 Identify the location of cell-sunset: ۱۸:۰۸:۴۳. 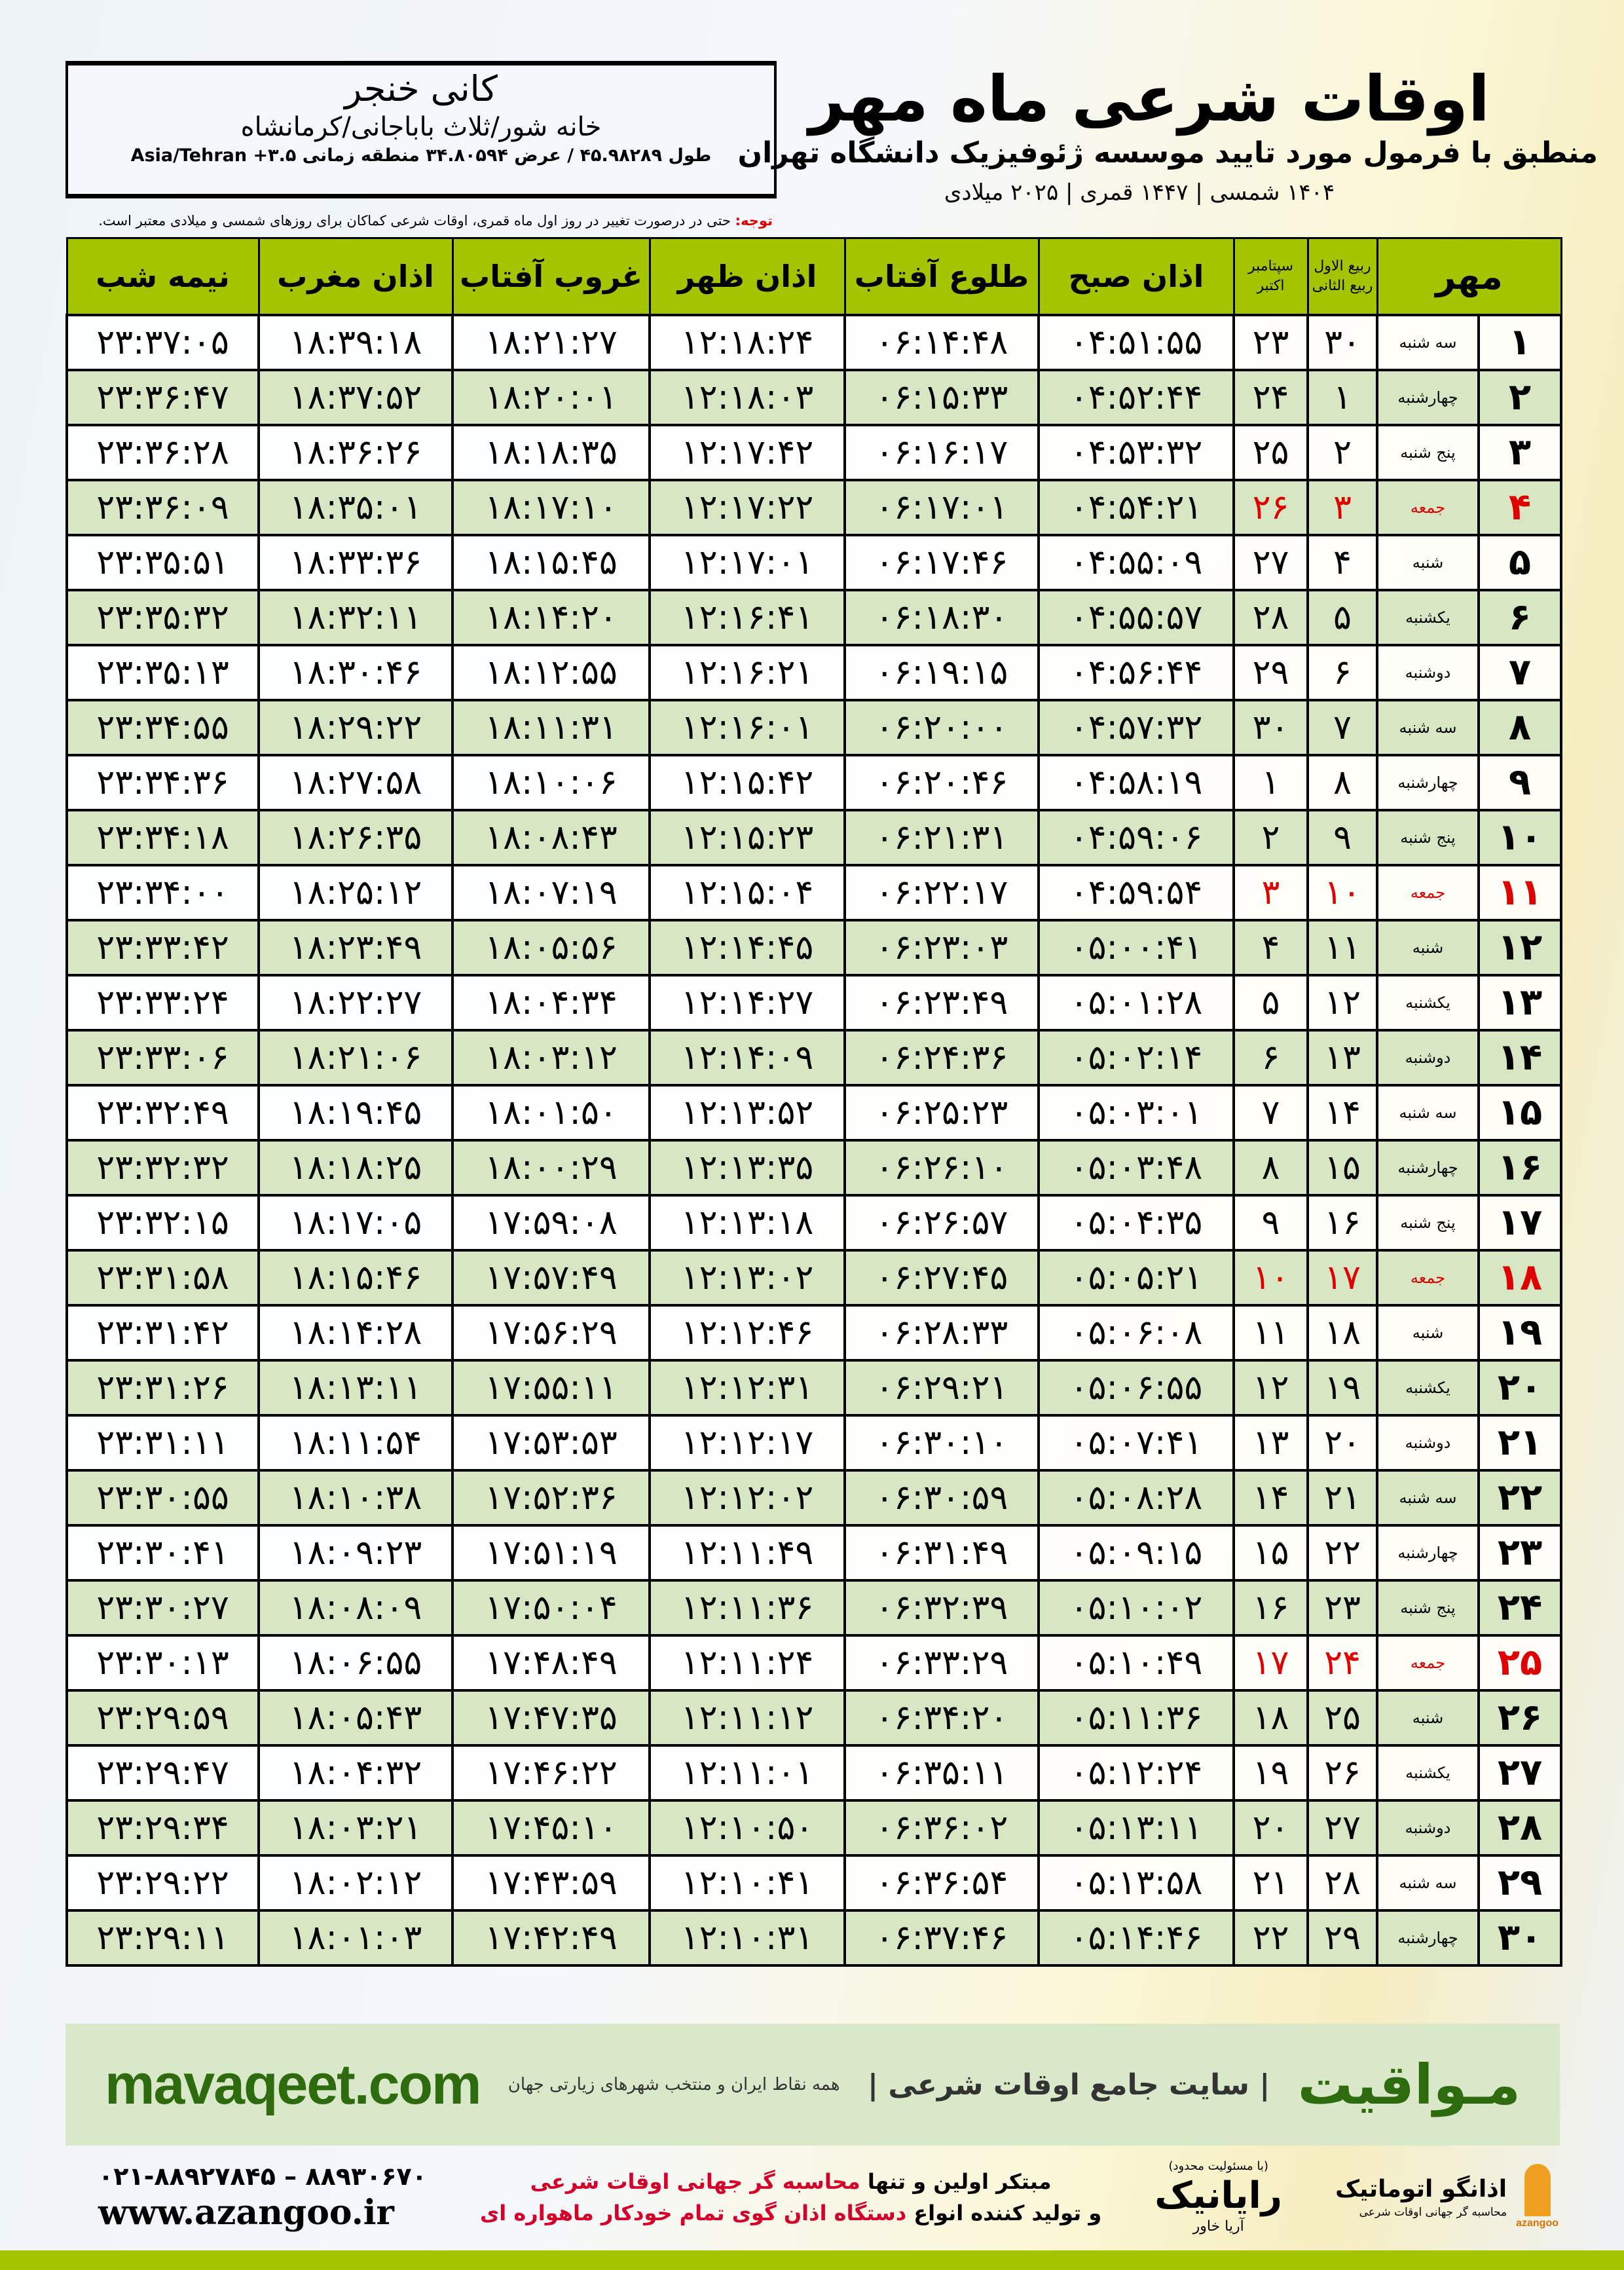
(551, 837).